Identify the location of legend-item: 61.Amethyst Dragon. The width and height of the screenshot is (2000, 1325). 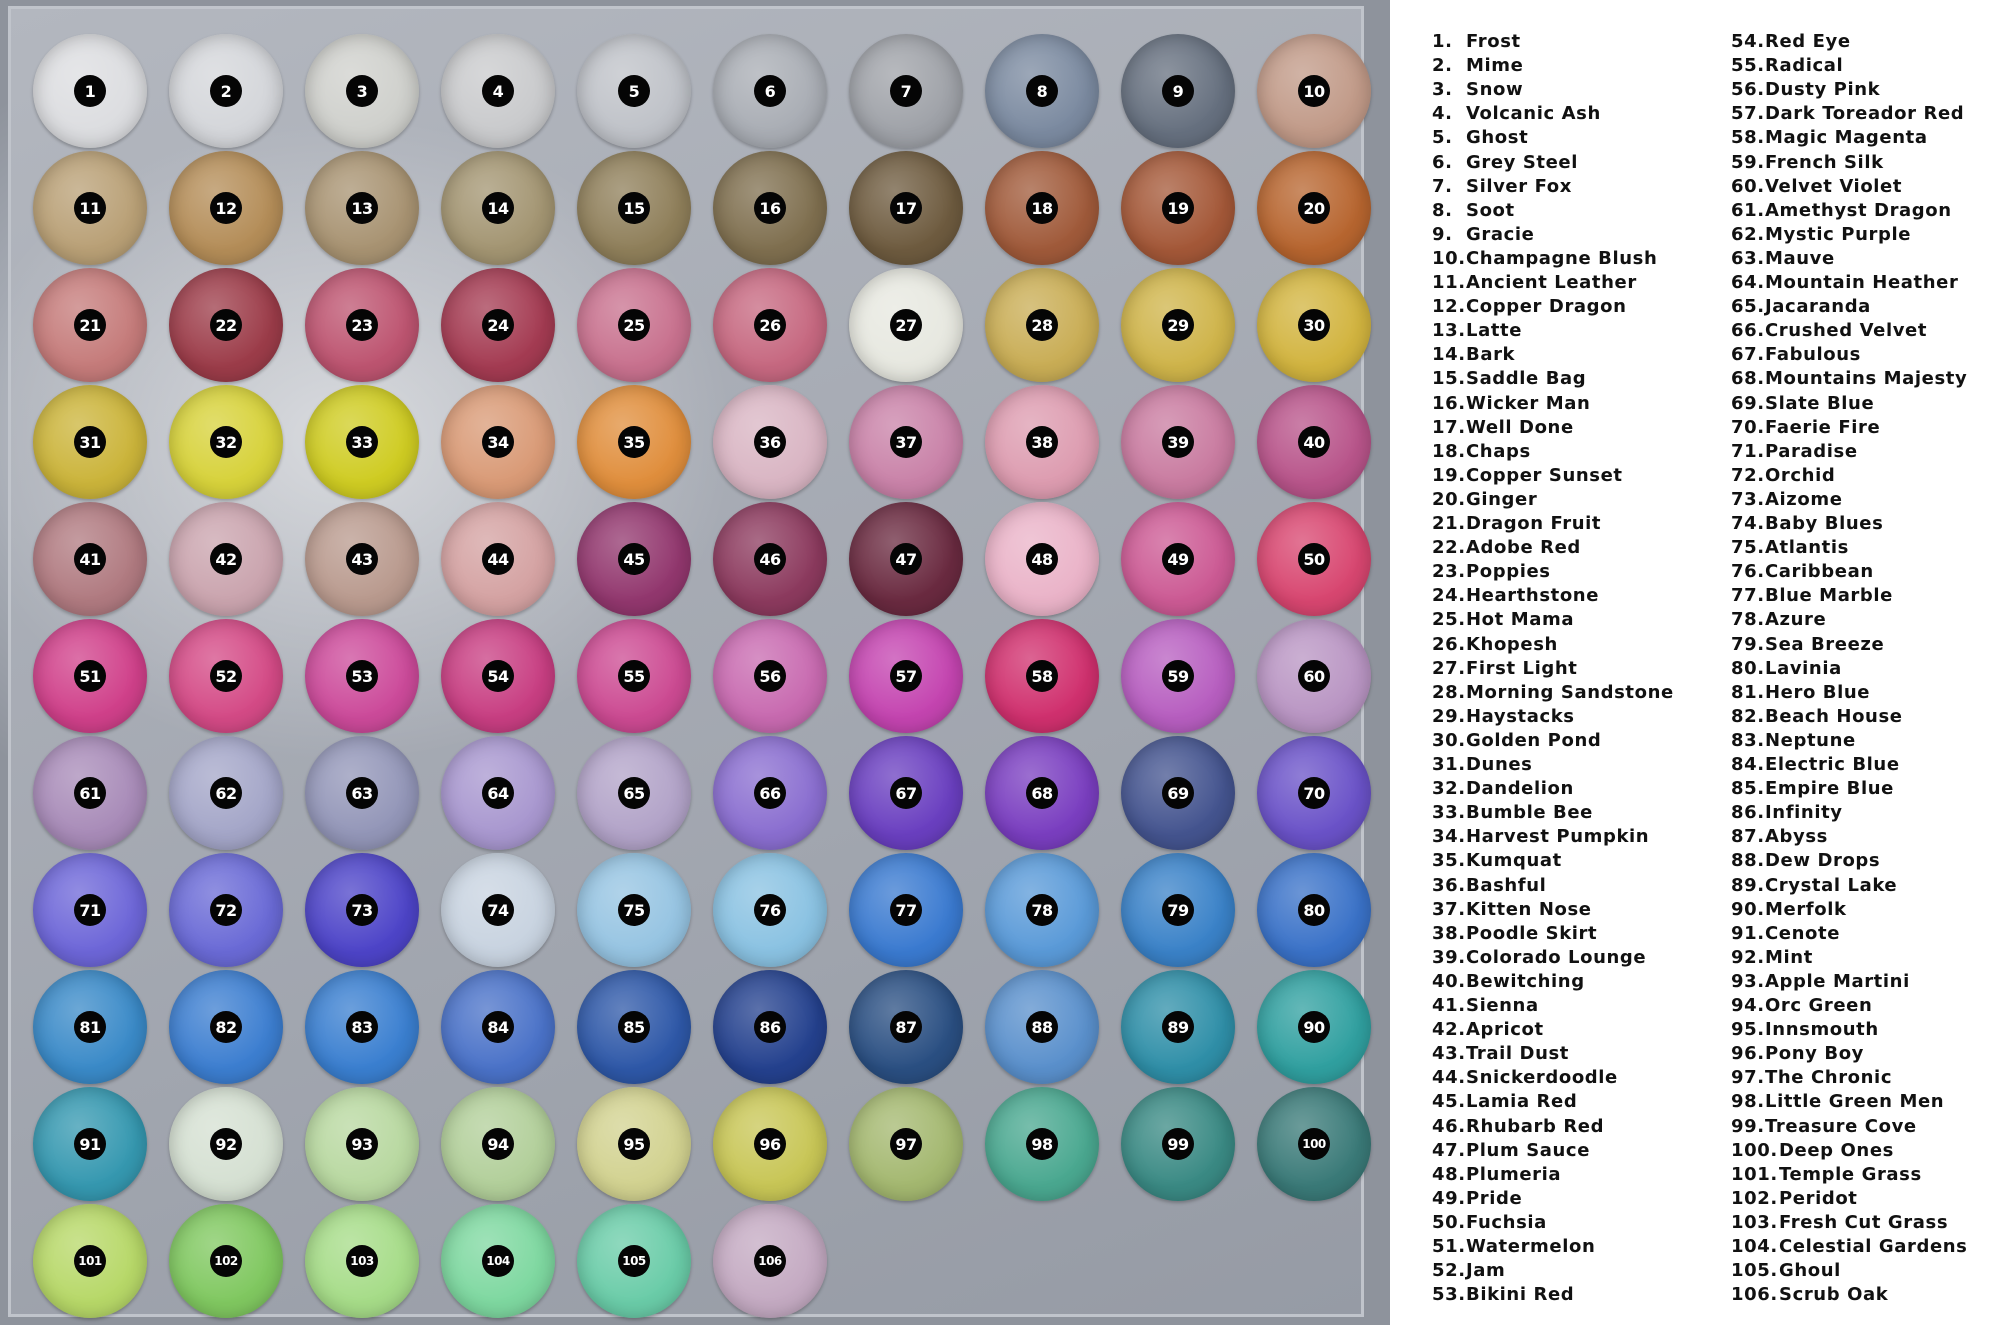
(1841, 211).